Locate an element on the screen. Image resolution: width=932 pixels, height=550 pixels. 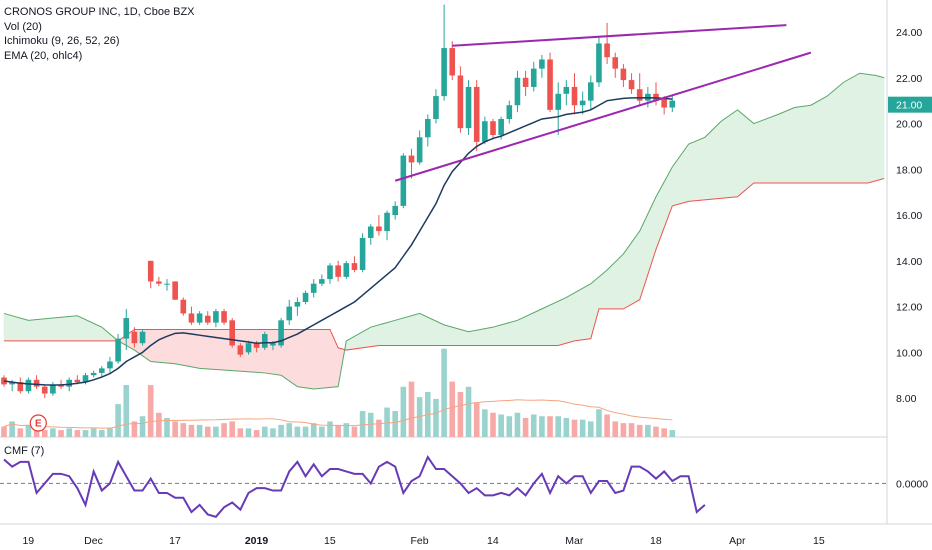
trendline is located at coordinates (603, 116).